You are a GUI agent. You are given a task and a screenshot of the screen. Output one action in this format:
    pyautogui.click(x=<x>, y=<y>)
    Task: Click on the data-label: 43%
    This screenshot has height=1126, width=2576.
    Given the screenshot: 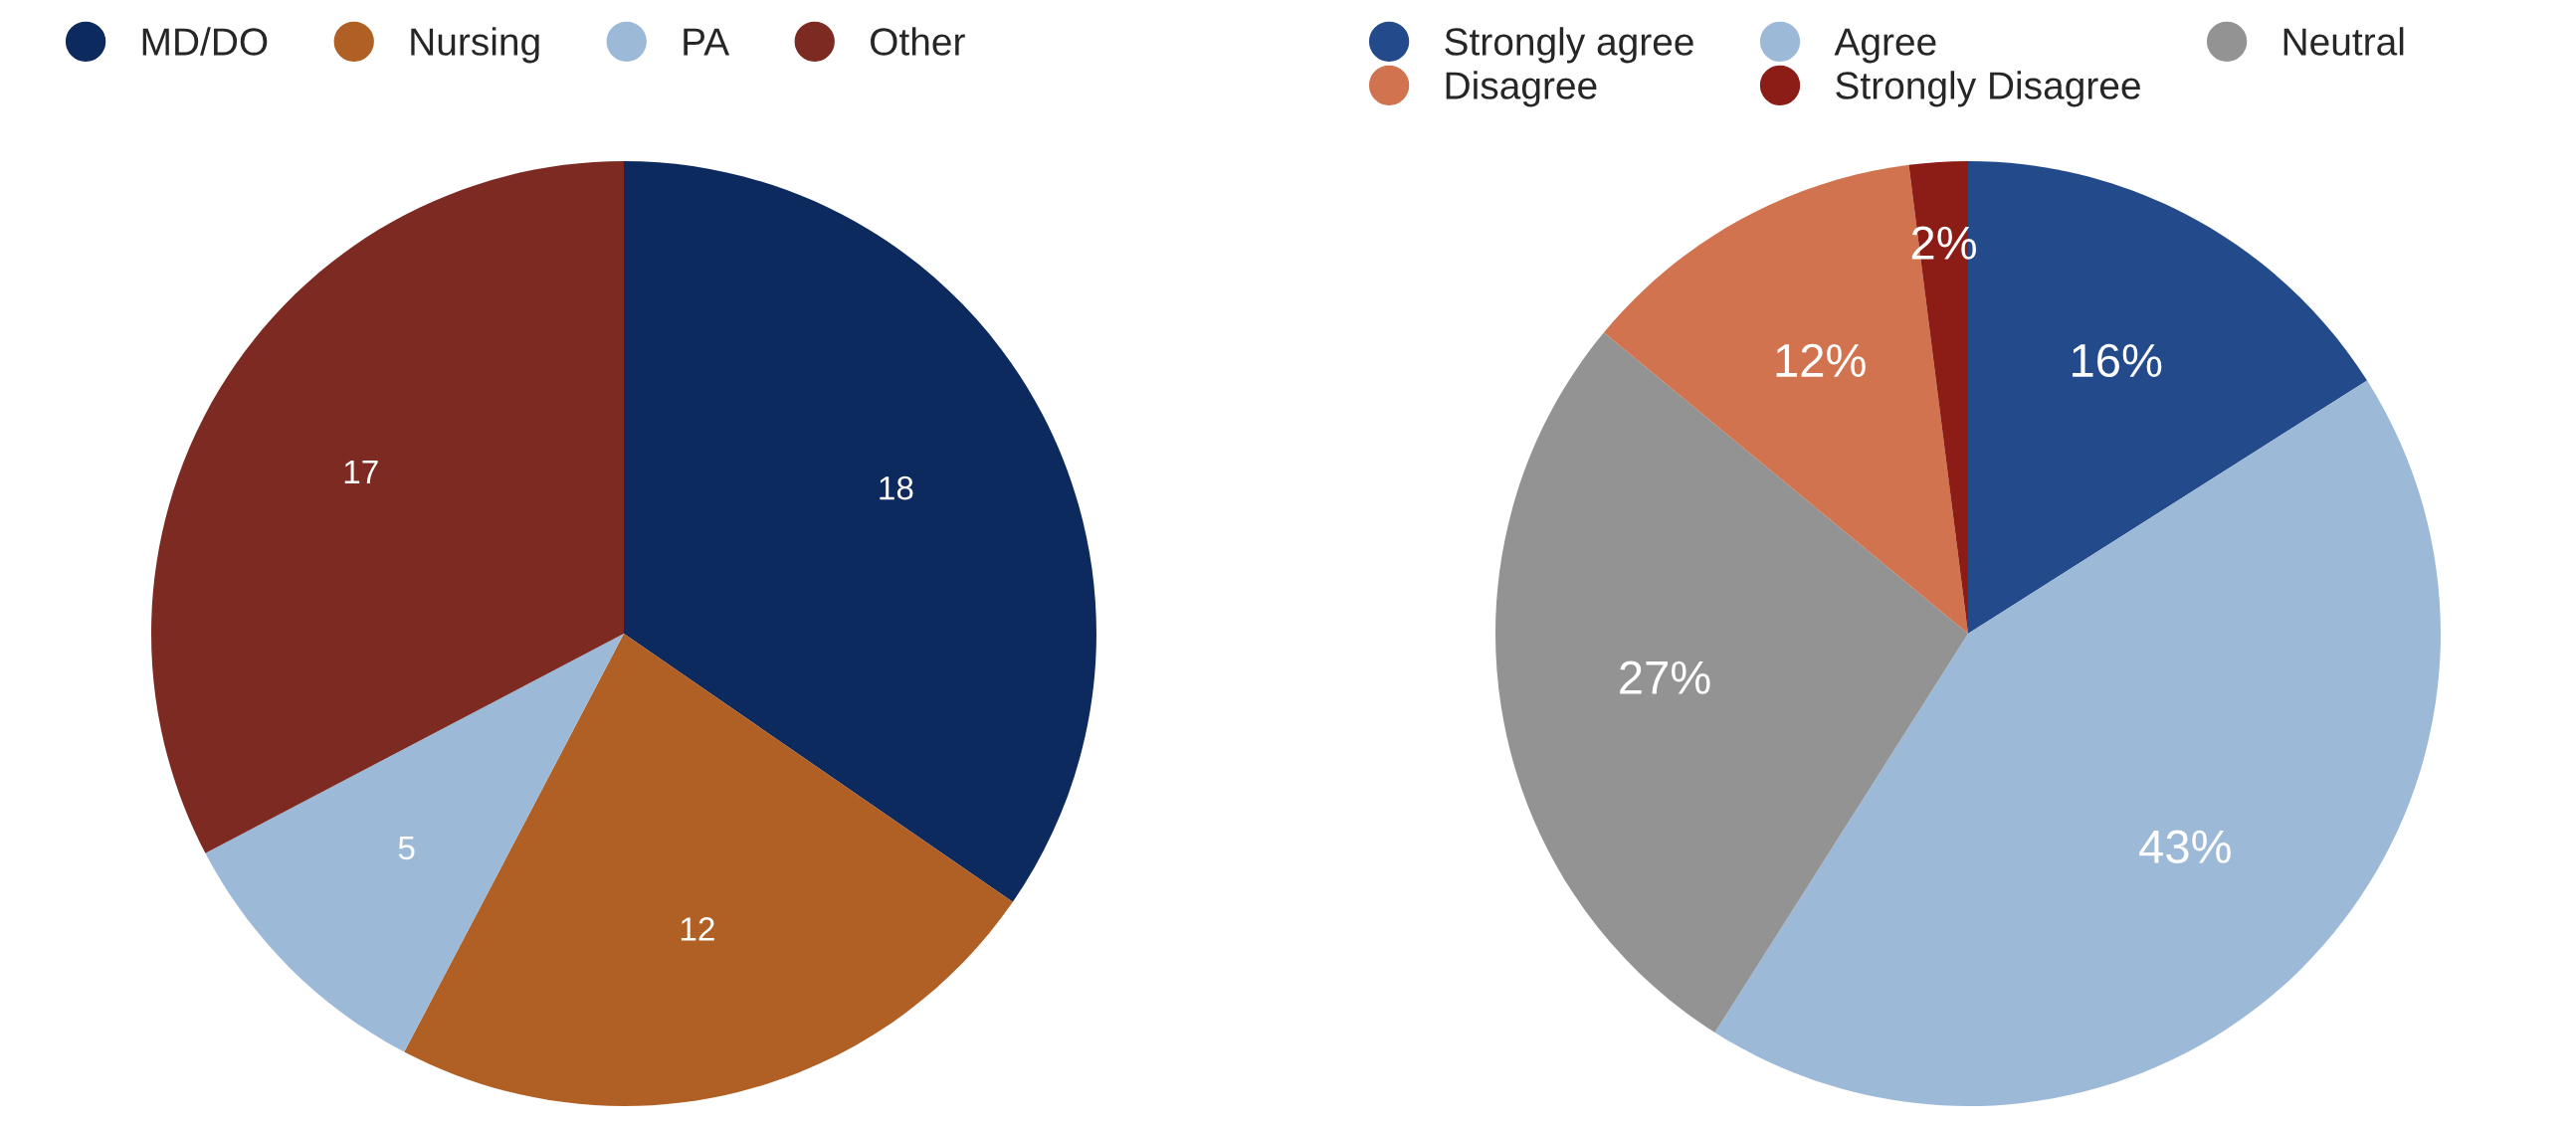 What is the action you would take?
    pyautogui.click(x=2185, y=846)
    